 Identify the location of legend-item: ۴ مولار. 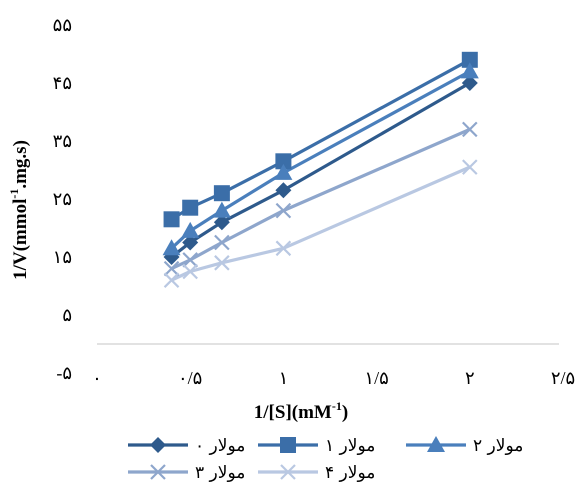
(316, 473).